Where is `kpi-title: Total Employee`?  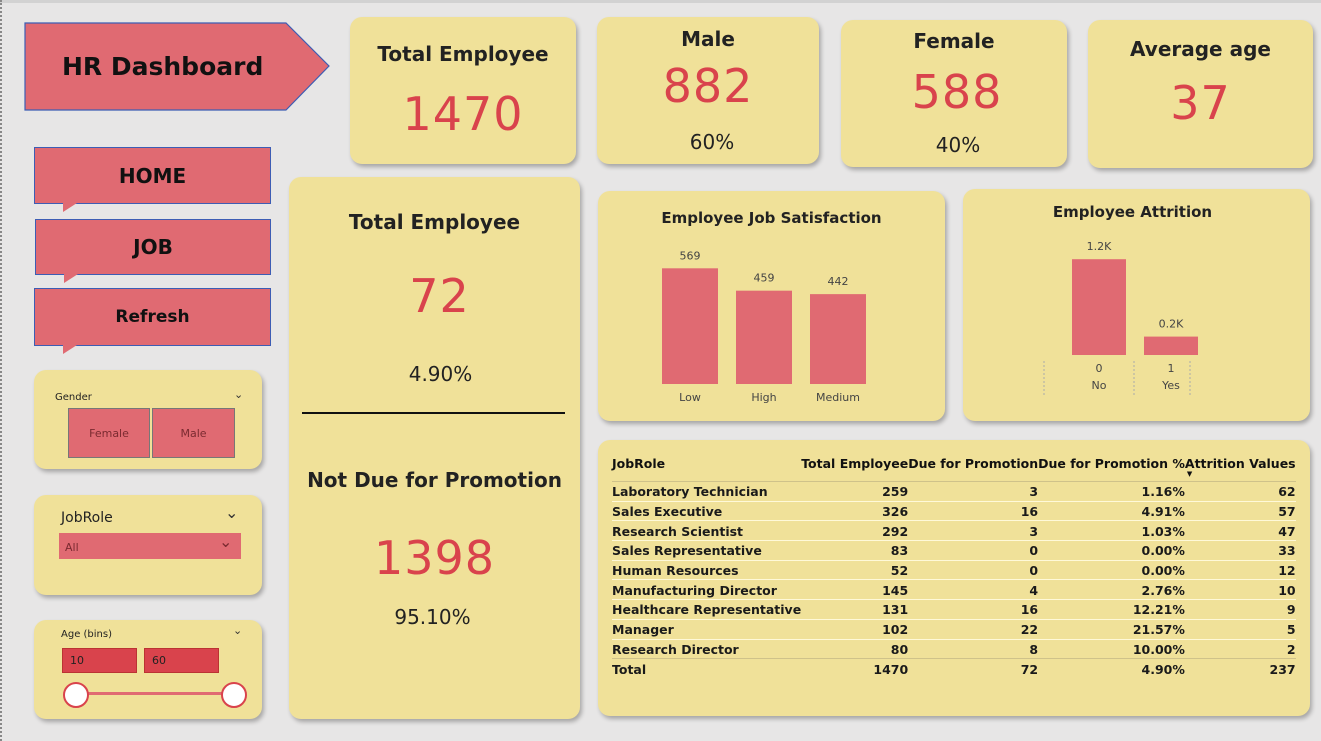 kpi-title: Total Employee is located at coordinates (463, 54).